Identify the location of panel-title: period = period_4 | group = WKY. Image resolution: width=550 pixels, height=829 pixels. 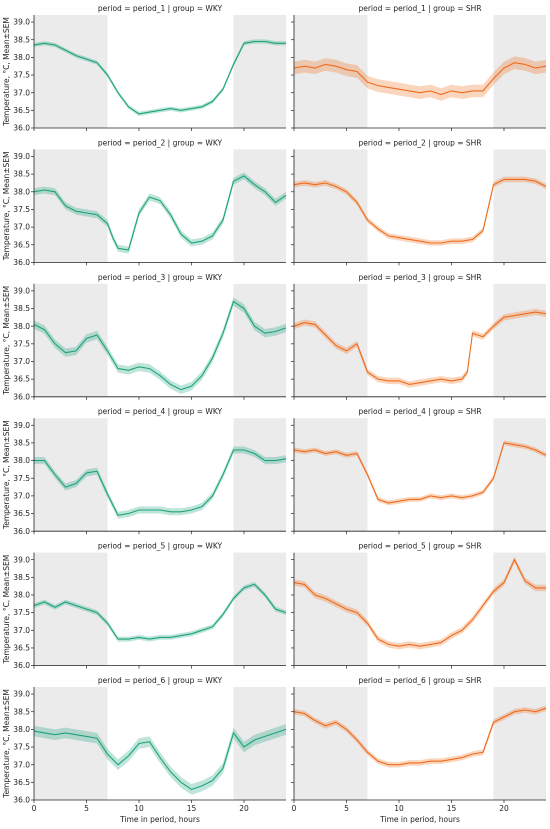
(160, 411).